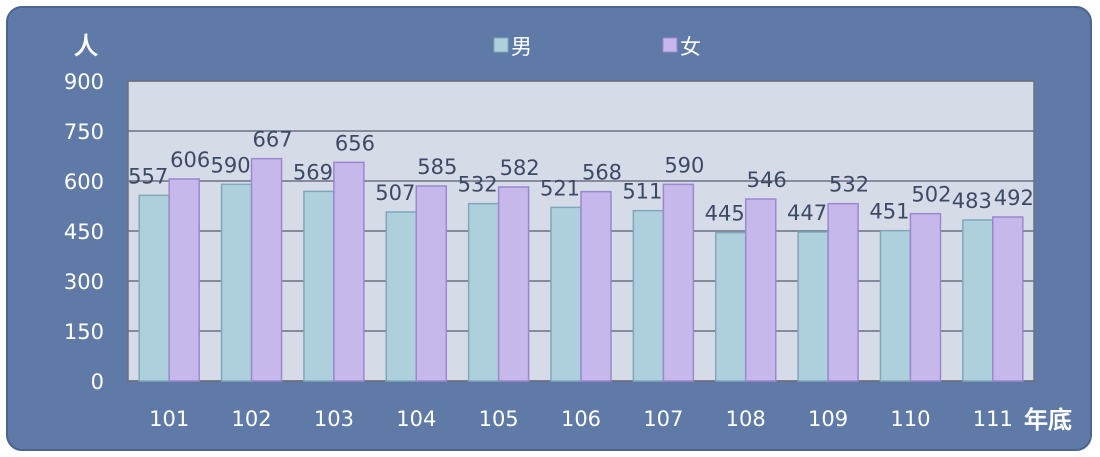 Image resolution: width=1100 pixels, height=457 pixels. Describe the element at coordinates (86, 46) in the screenshot. I see `y-axis-unit-label: 人` at that location.